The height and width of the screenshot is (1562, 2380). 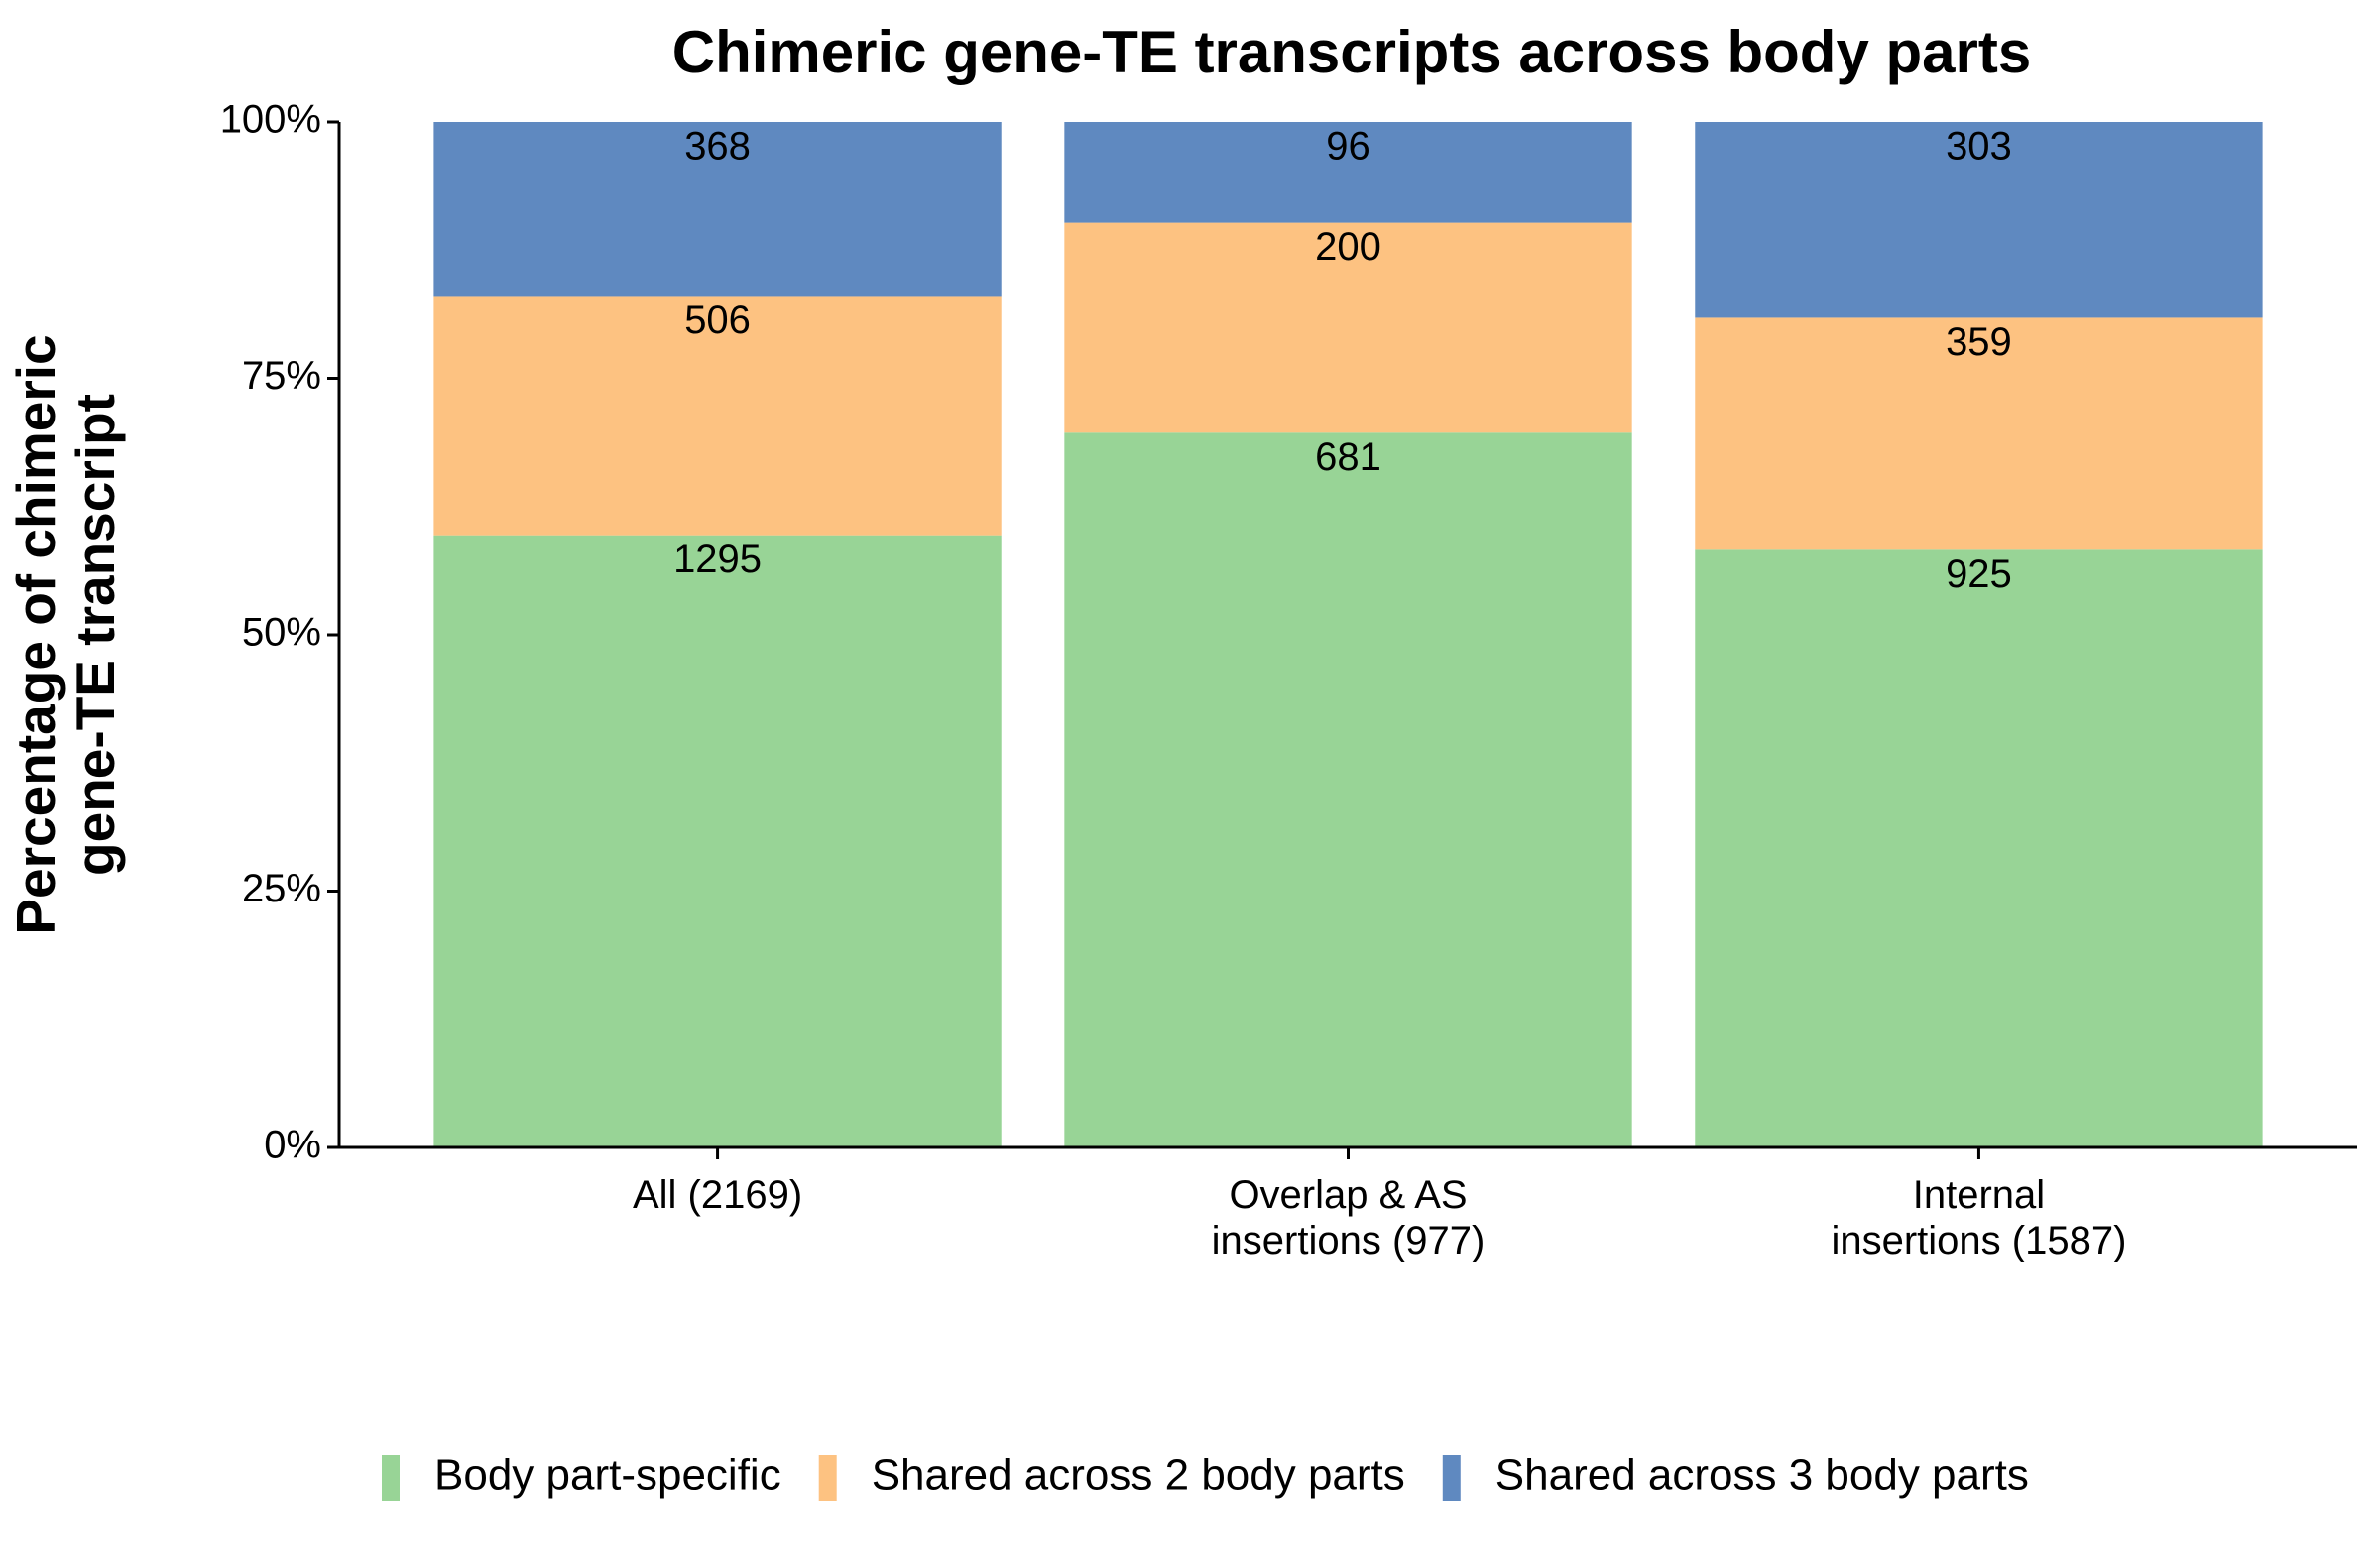 What do you see at coordinates (292, 1145) in the screenshot?
I see `y-tick-label: 0%` at bounding box center [292, 1145].